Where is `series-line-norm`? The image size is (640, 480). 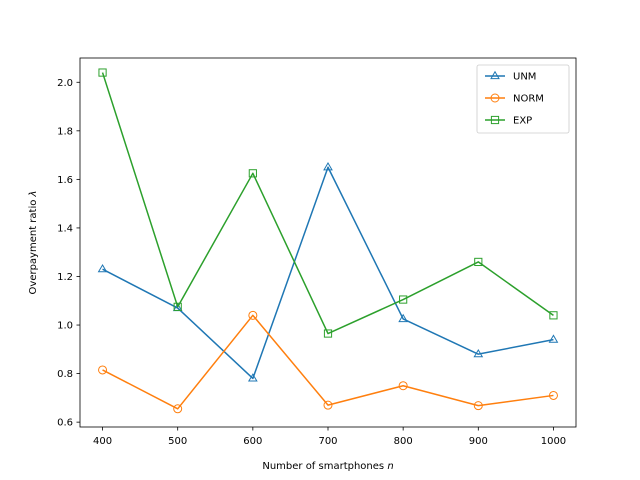
series-line-norm is located at coordinates (328, 362).